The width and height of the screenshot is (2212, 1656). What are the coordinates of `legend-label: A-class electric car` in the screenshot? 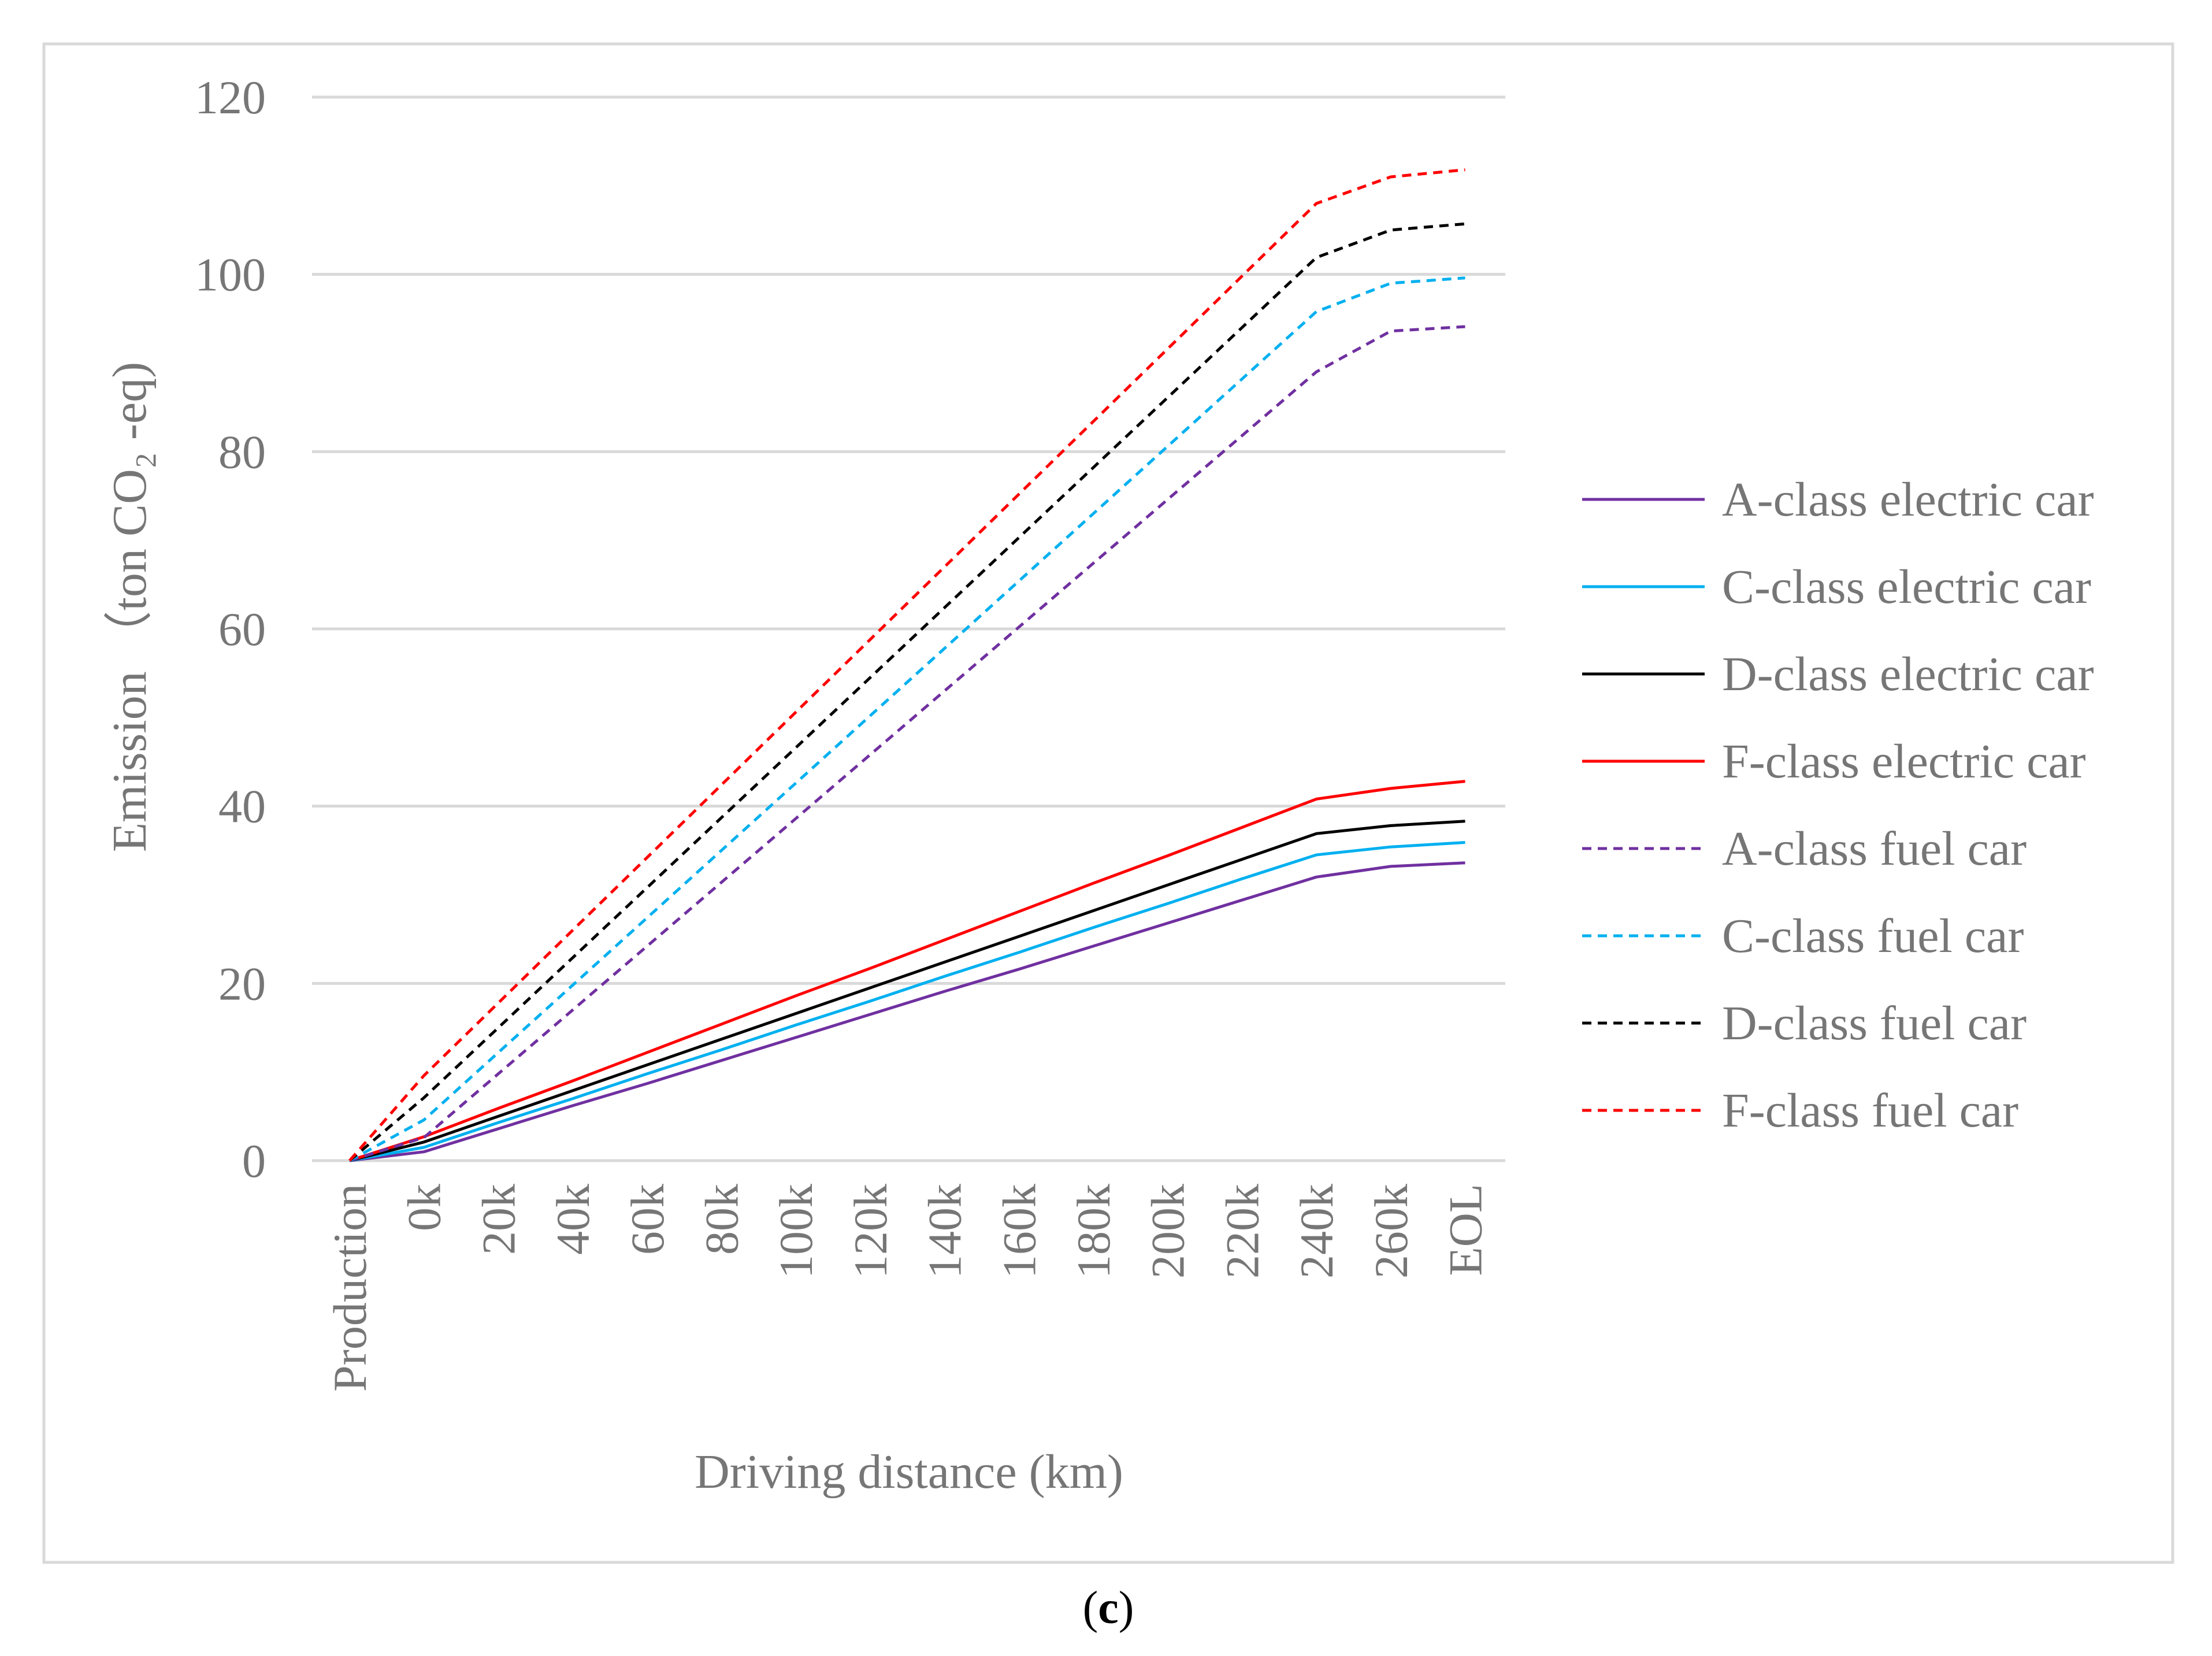 It's located at (1908, 500).